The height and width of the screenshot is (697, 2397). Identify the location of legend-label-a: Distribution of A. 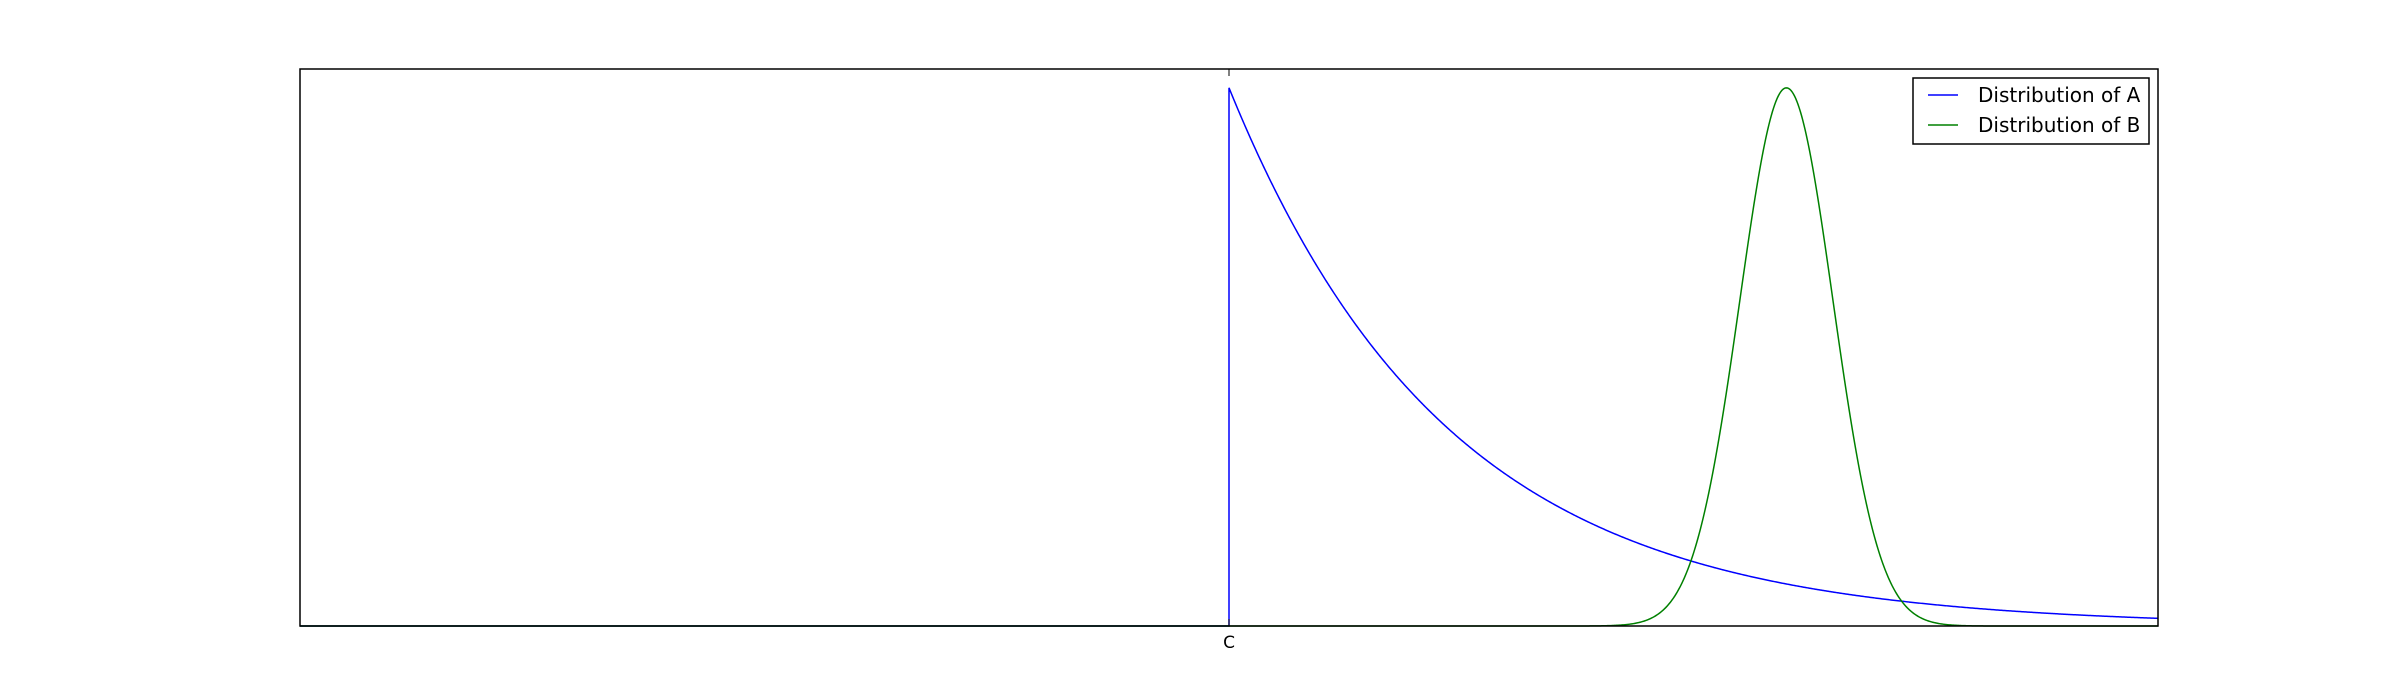
(2059, 95).